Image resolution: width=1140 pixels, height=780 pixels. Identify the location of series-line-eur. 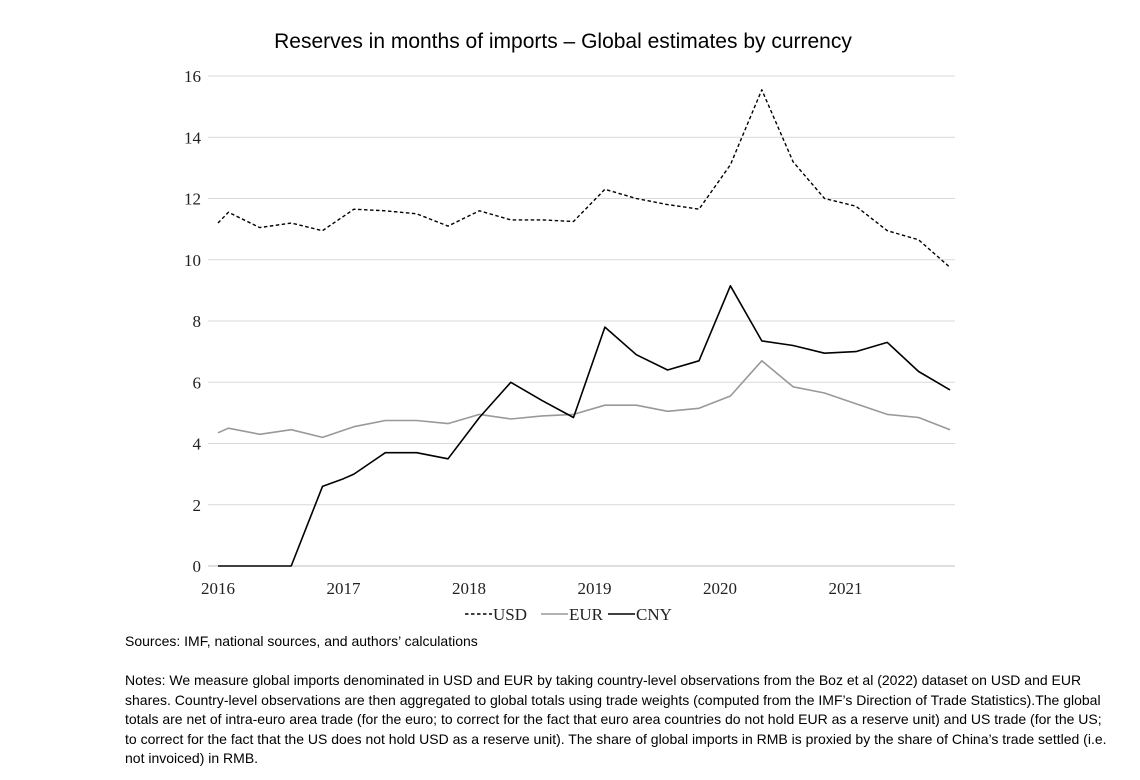
(584, 399).